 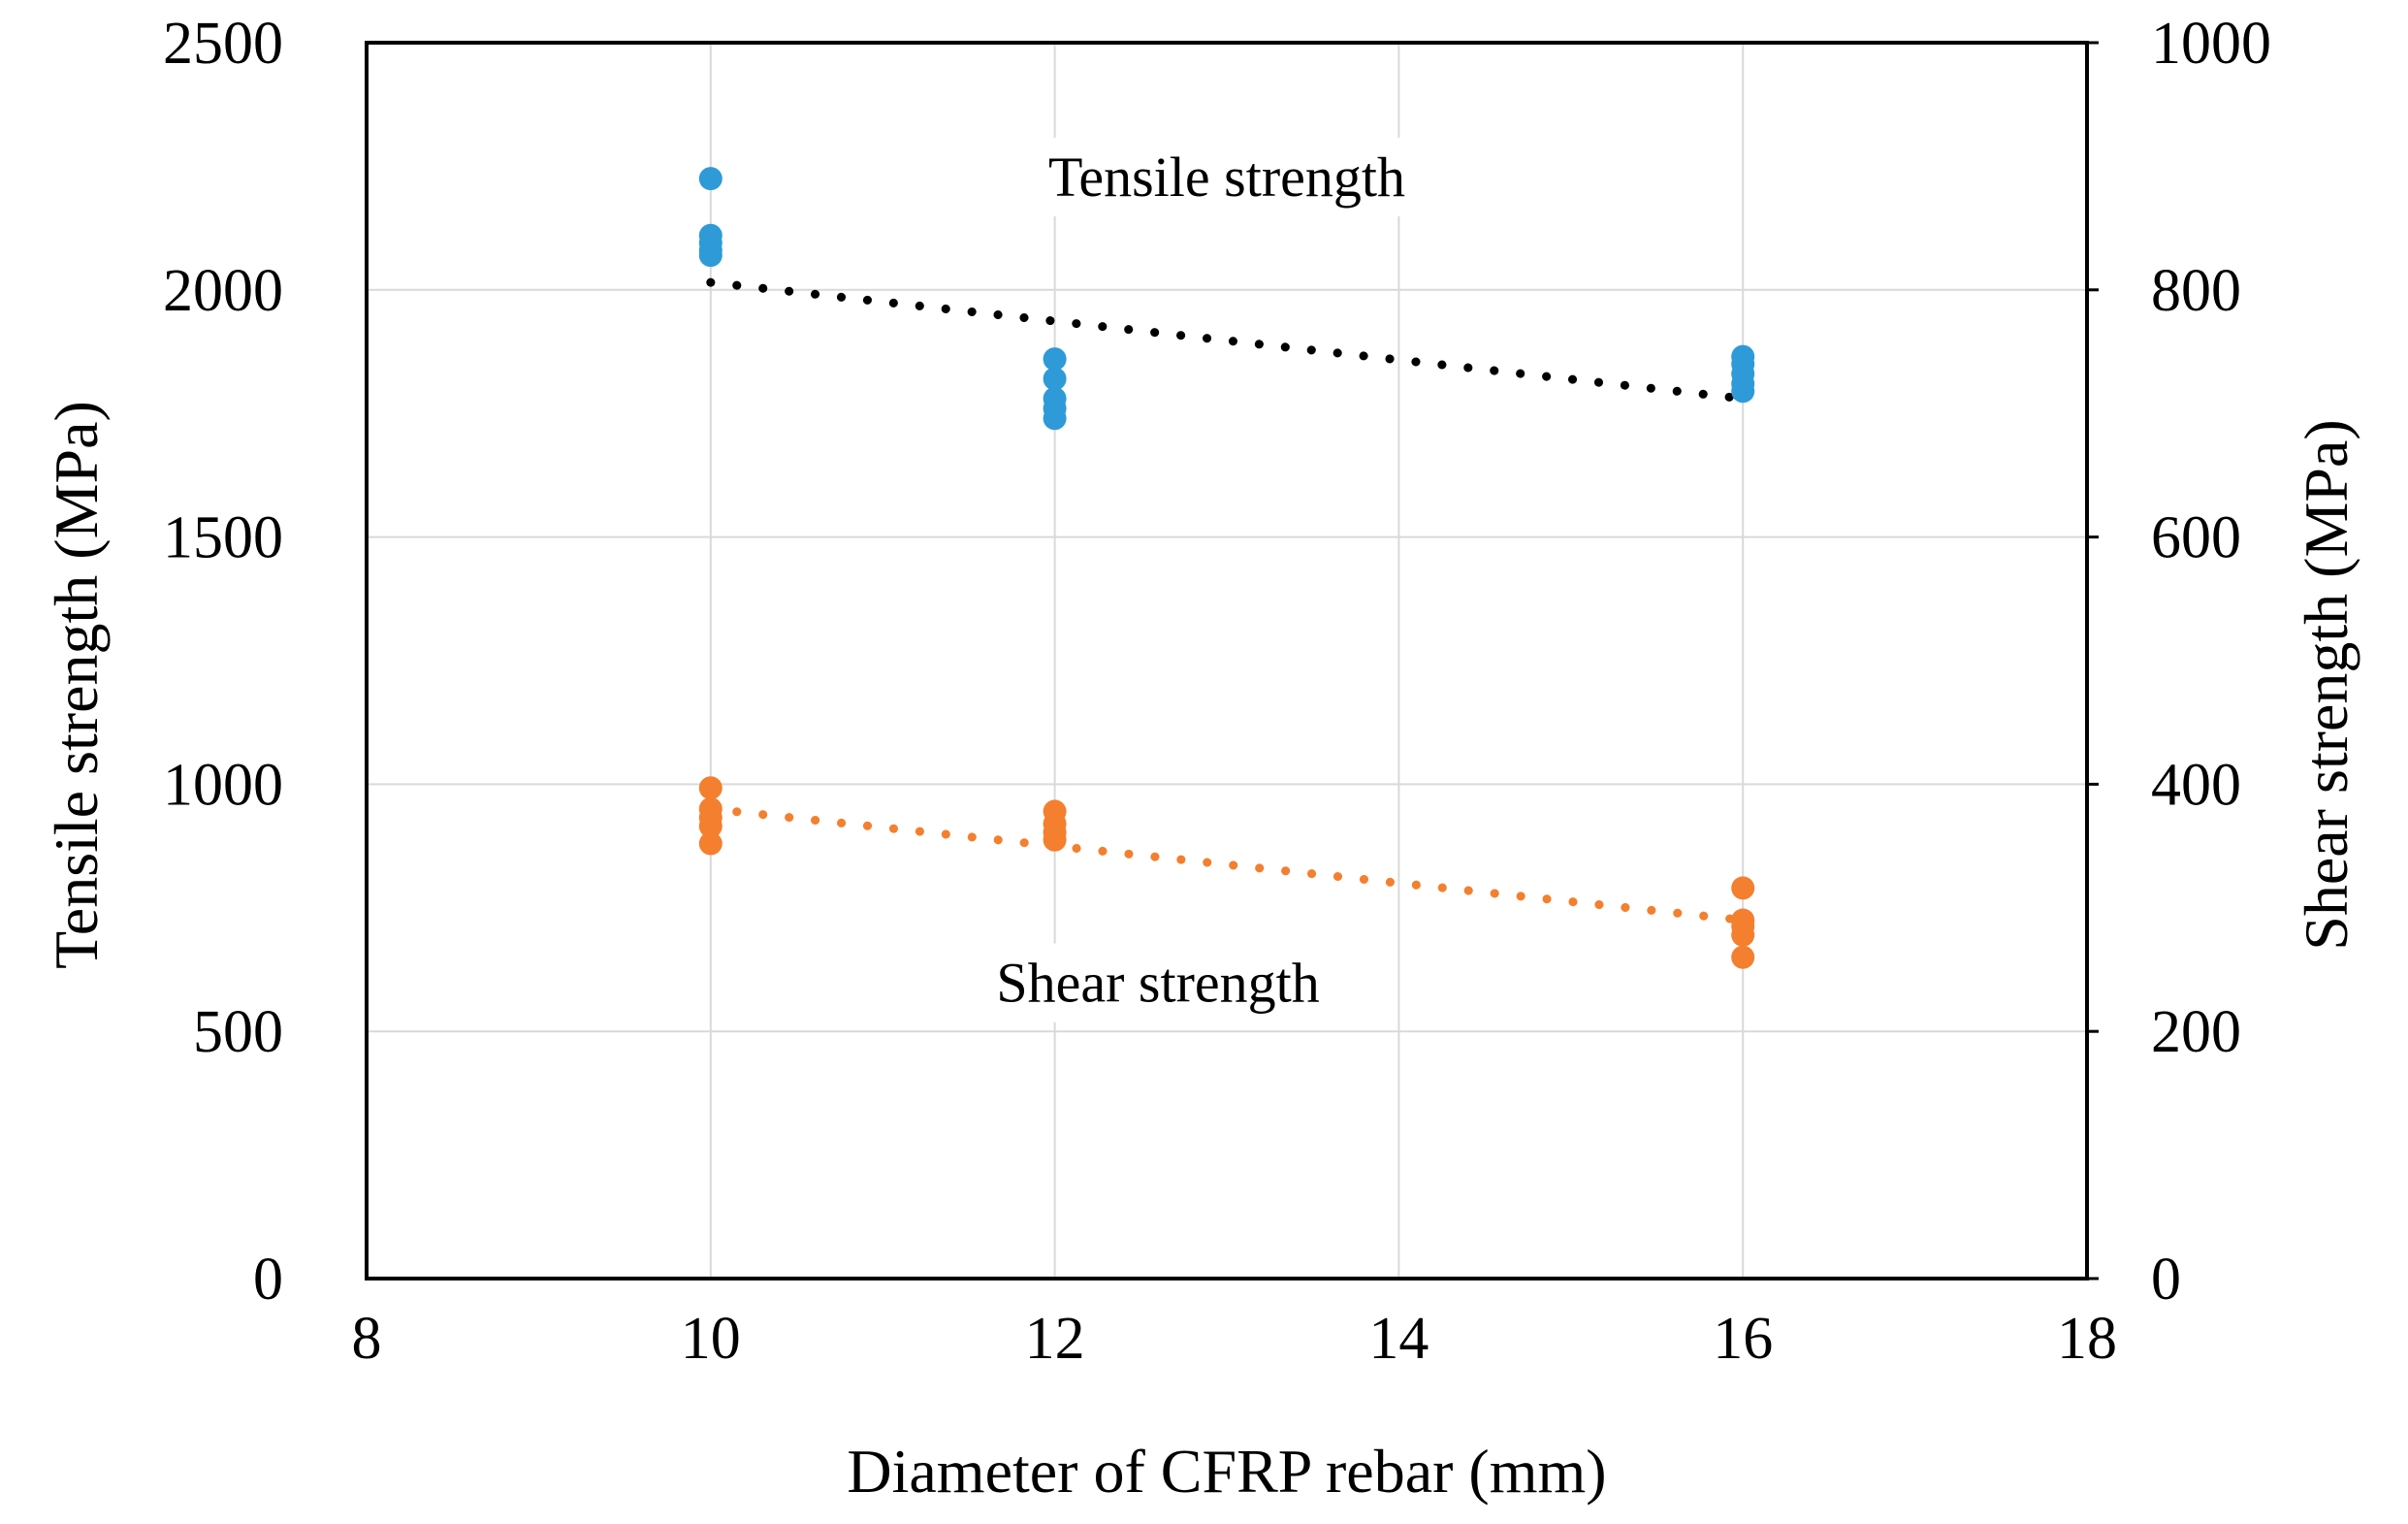 What do you see at coordinates (2196, 538) in the screenshot?
I see `y-right-tick-label-600: 600` at bounding box center [2196, 538].